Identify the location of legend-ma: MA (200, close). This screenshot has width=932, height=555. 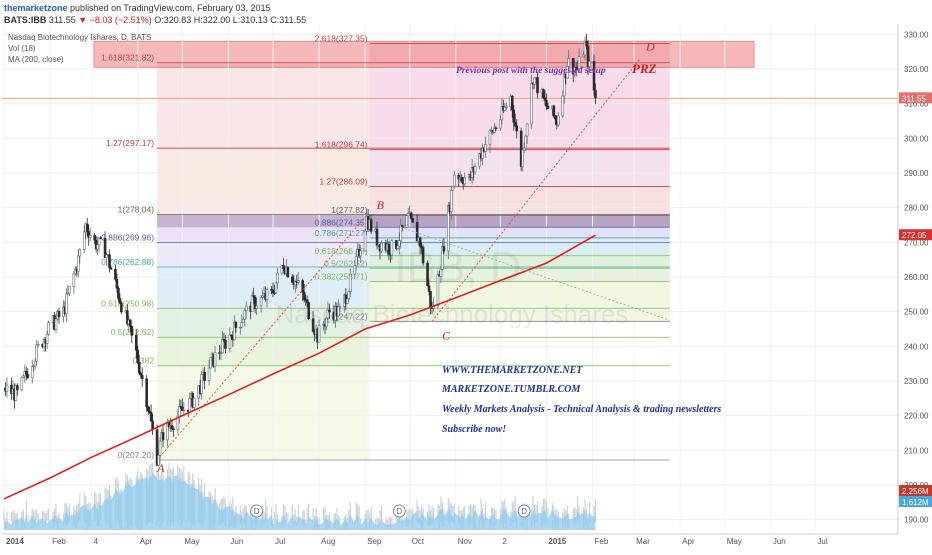
(36, 59).